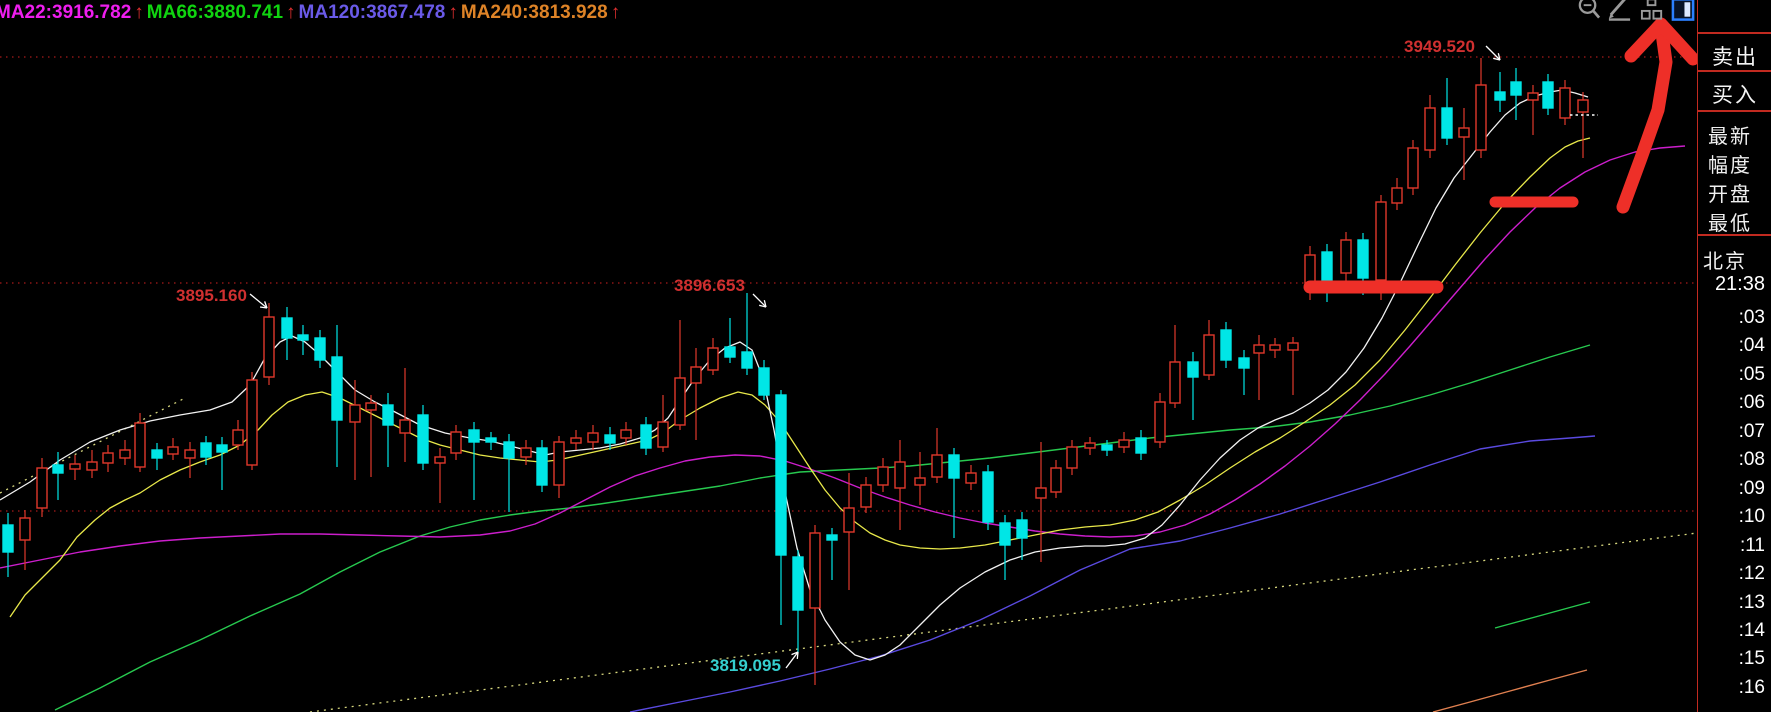 The image size is (1771, 712). Describe the element at coordinates (372, 12) in the screenshot. I see `legend-ma-2: MA120:3867.478` at that location.